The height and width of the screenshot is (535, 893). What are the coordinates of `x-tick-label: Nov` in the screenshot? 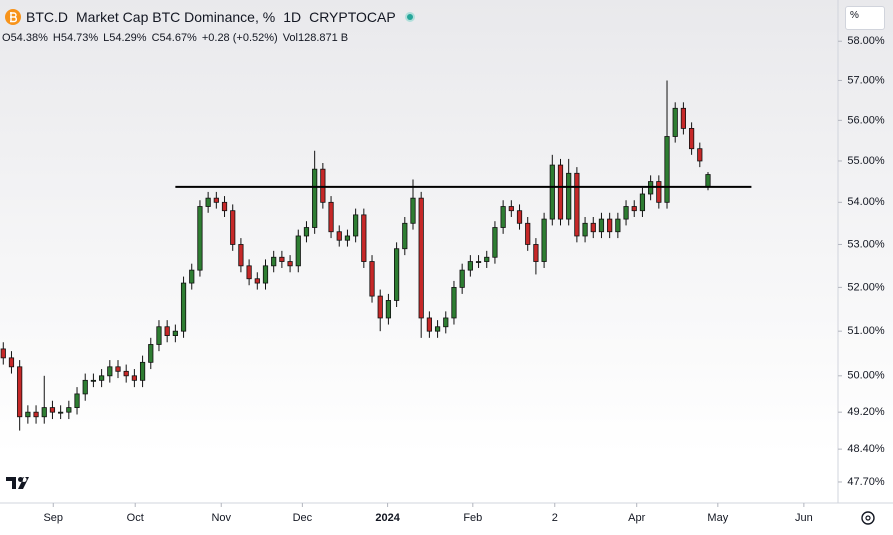 It's located at (221, 518).